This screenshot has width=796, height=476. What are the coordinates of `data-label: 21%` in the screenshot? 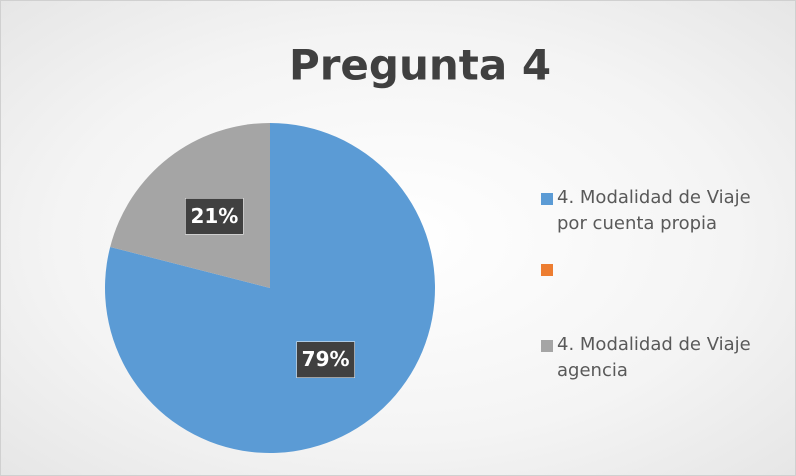 It's located at (214, 216).